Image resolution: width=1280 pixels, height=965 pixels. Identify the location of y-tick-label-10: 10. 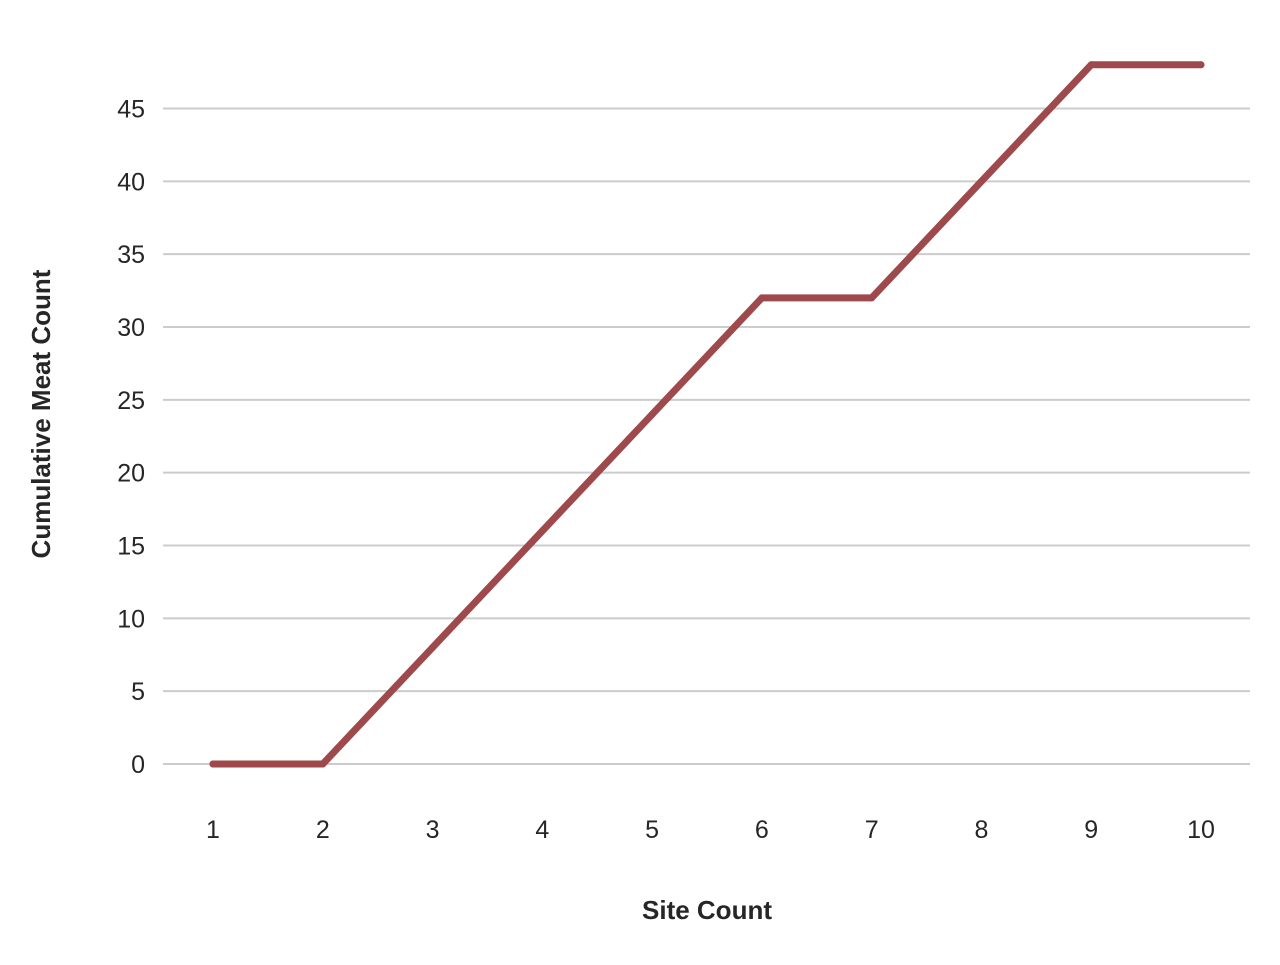
(131, 619).